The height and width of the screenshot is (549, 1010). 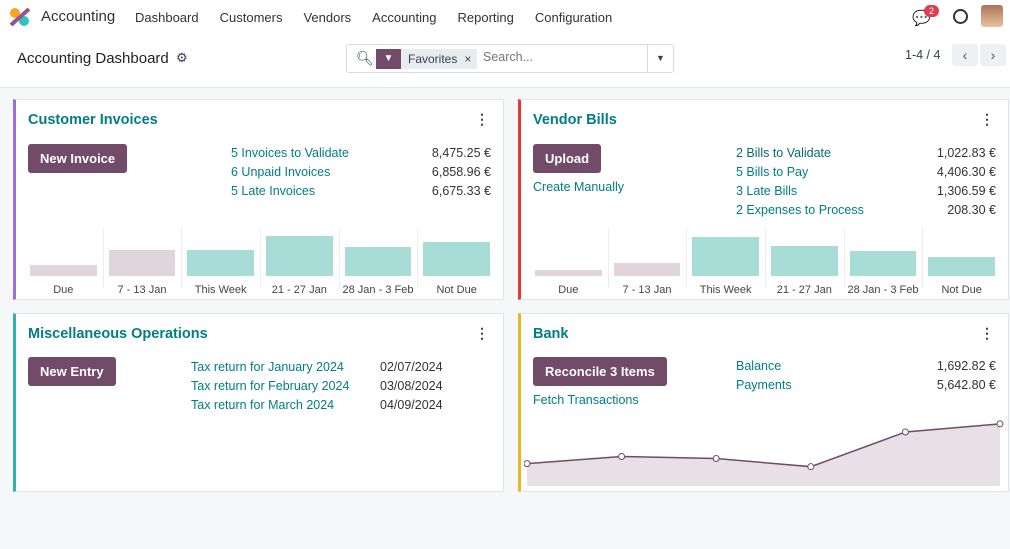 I want to click on tax-return-link: Tax return for March 2024, so click(x=263, y=405).